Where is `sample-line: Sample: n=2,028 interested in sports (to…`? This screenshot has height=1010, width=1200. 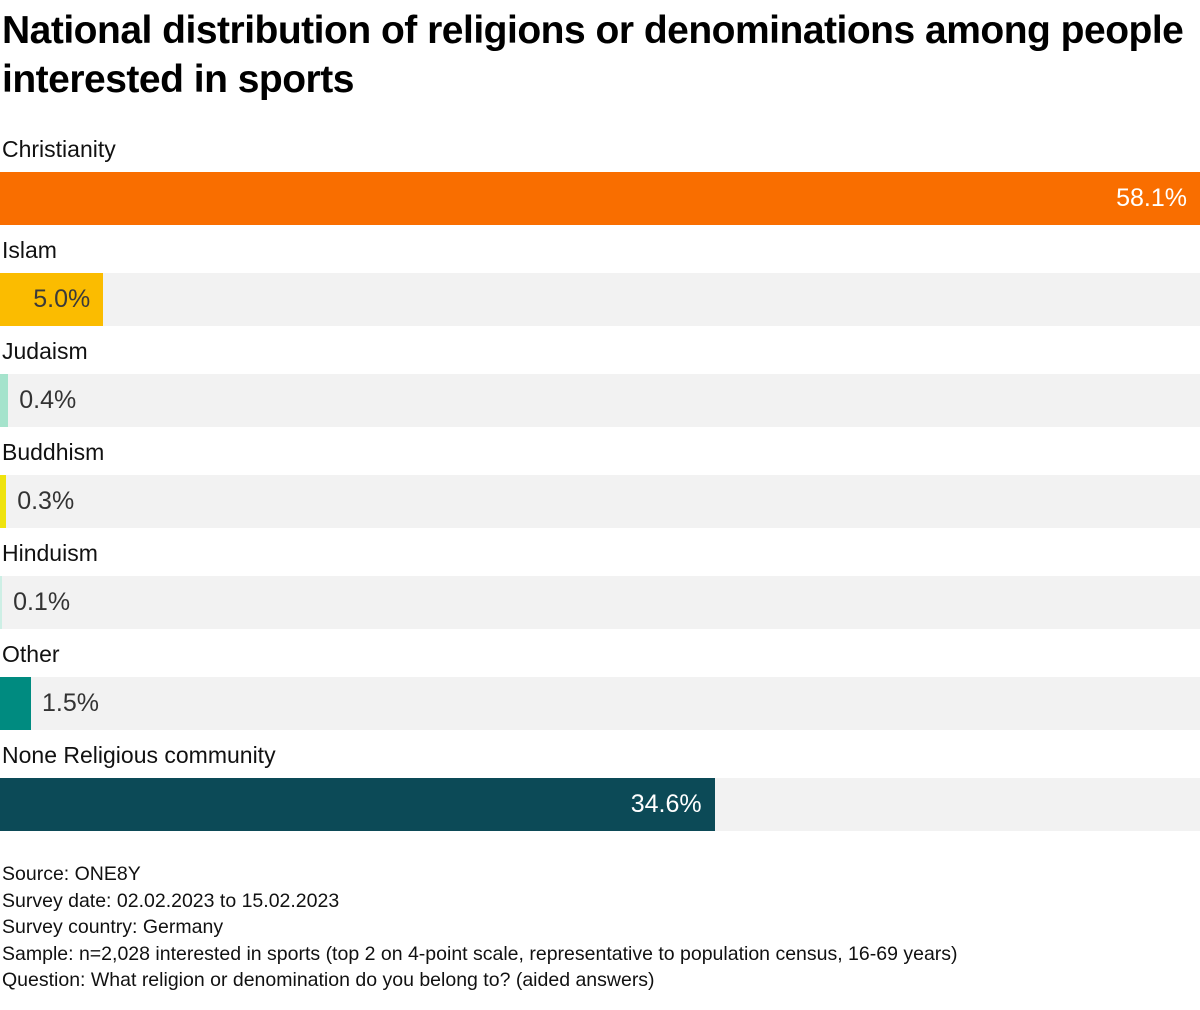
sample-line: Sample: n=2,028 interested in sports (to… is located at coordinates (480, 953).